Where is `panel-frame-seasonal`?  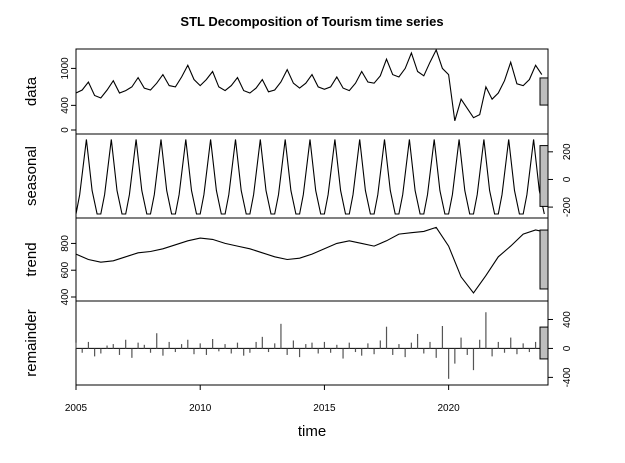 panel-frame-seasonal is located at coordinates (312, 176).